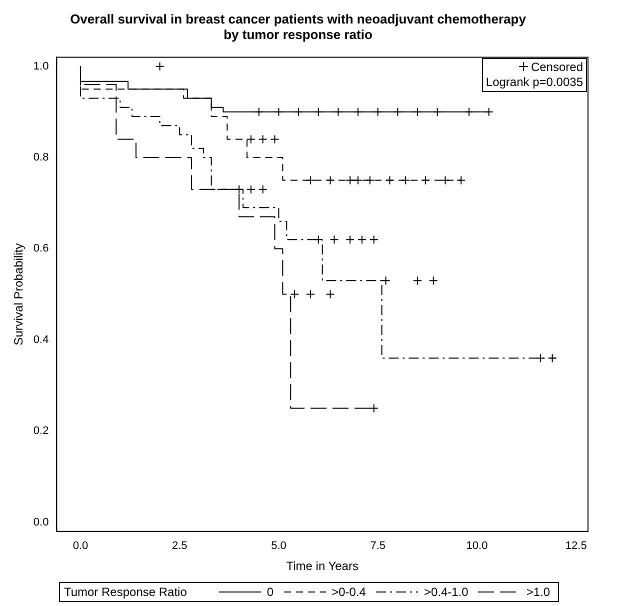 This screenshot has height=606, width=618. Describe the element at coordinates (576, 546) in the screenshot. I see `x-tick-label: 12.5` at that location.